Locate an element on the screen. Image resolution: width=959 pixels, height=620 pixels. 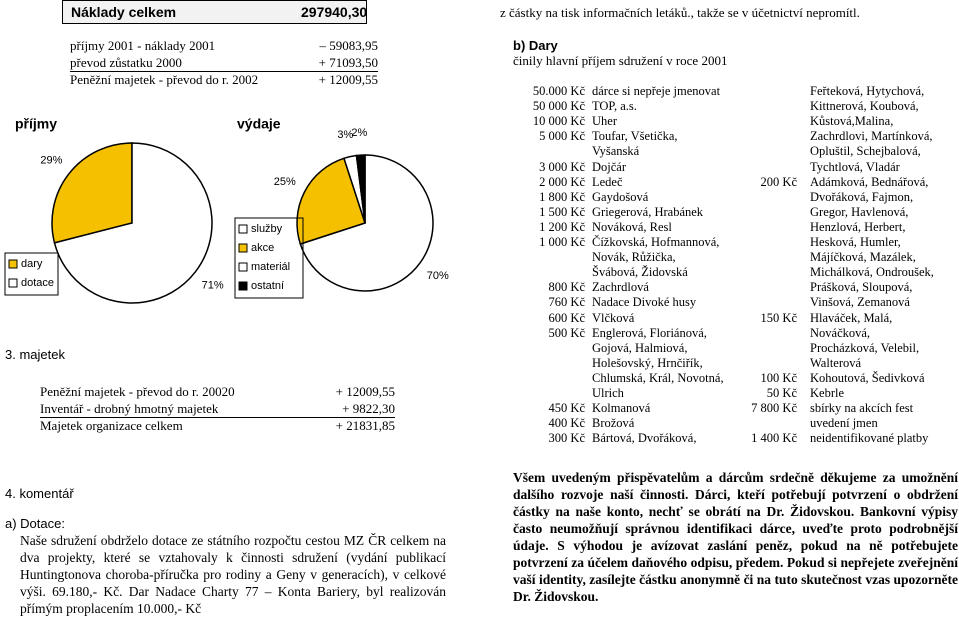
table-cell: Uher is located at coordinates (604, 121).